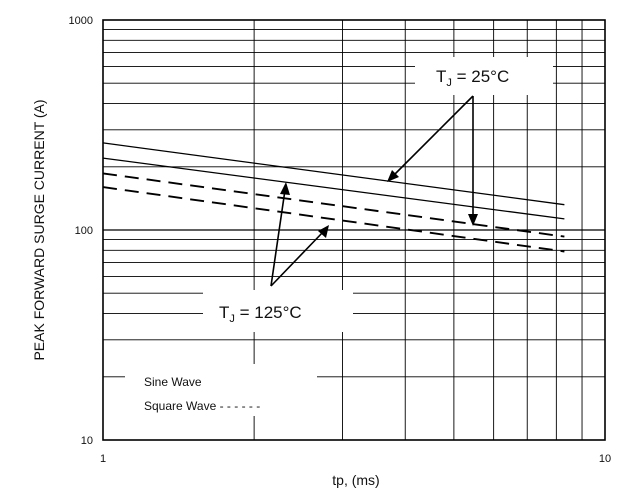 Image resolution: width=632 pixels, height=493 pixels. What do you see at coordinates (173, 382) in the screenshot?
I see `legend-sine-wave: Sine Wave` at bounding box center [173, 382].